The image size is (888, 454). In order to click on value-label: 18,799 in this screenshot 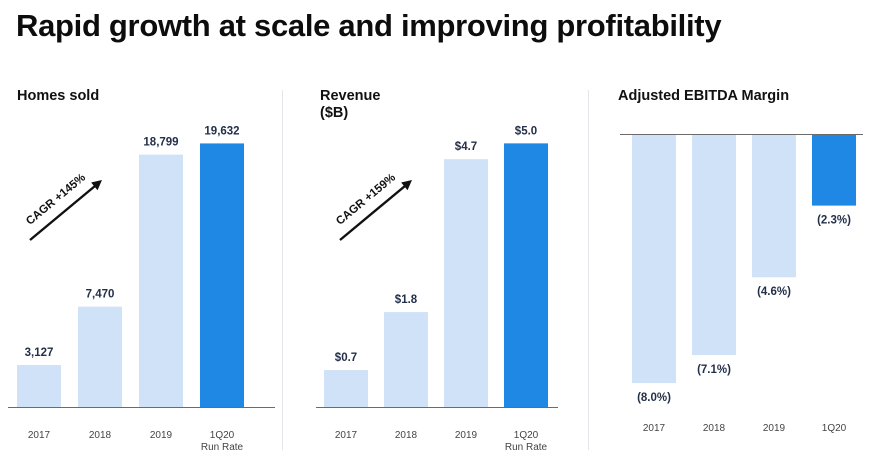, I will do `click(160, 143)`.